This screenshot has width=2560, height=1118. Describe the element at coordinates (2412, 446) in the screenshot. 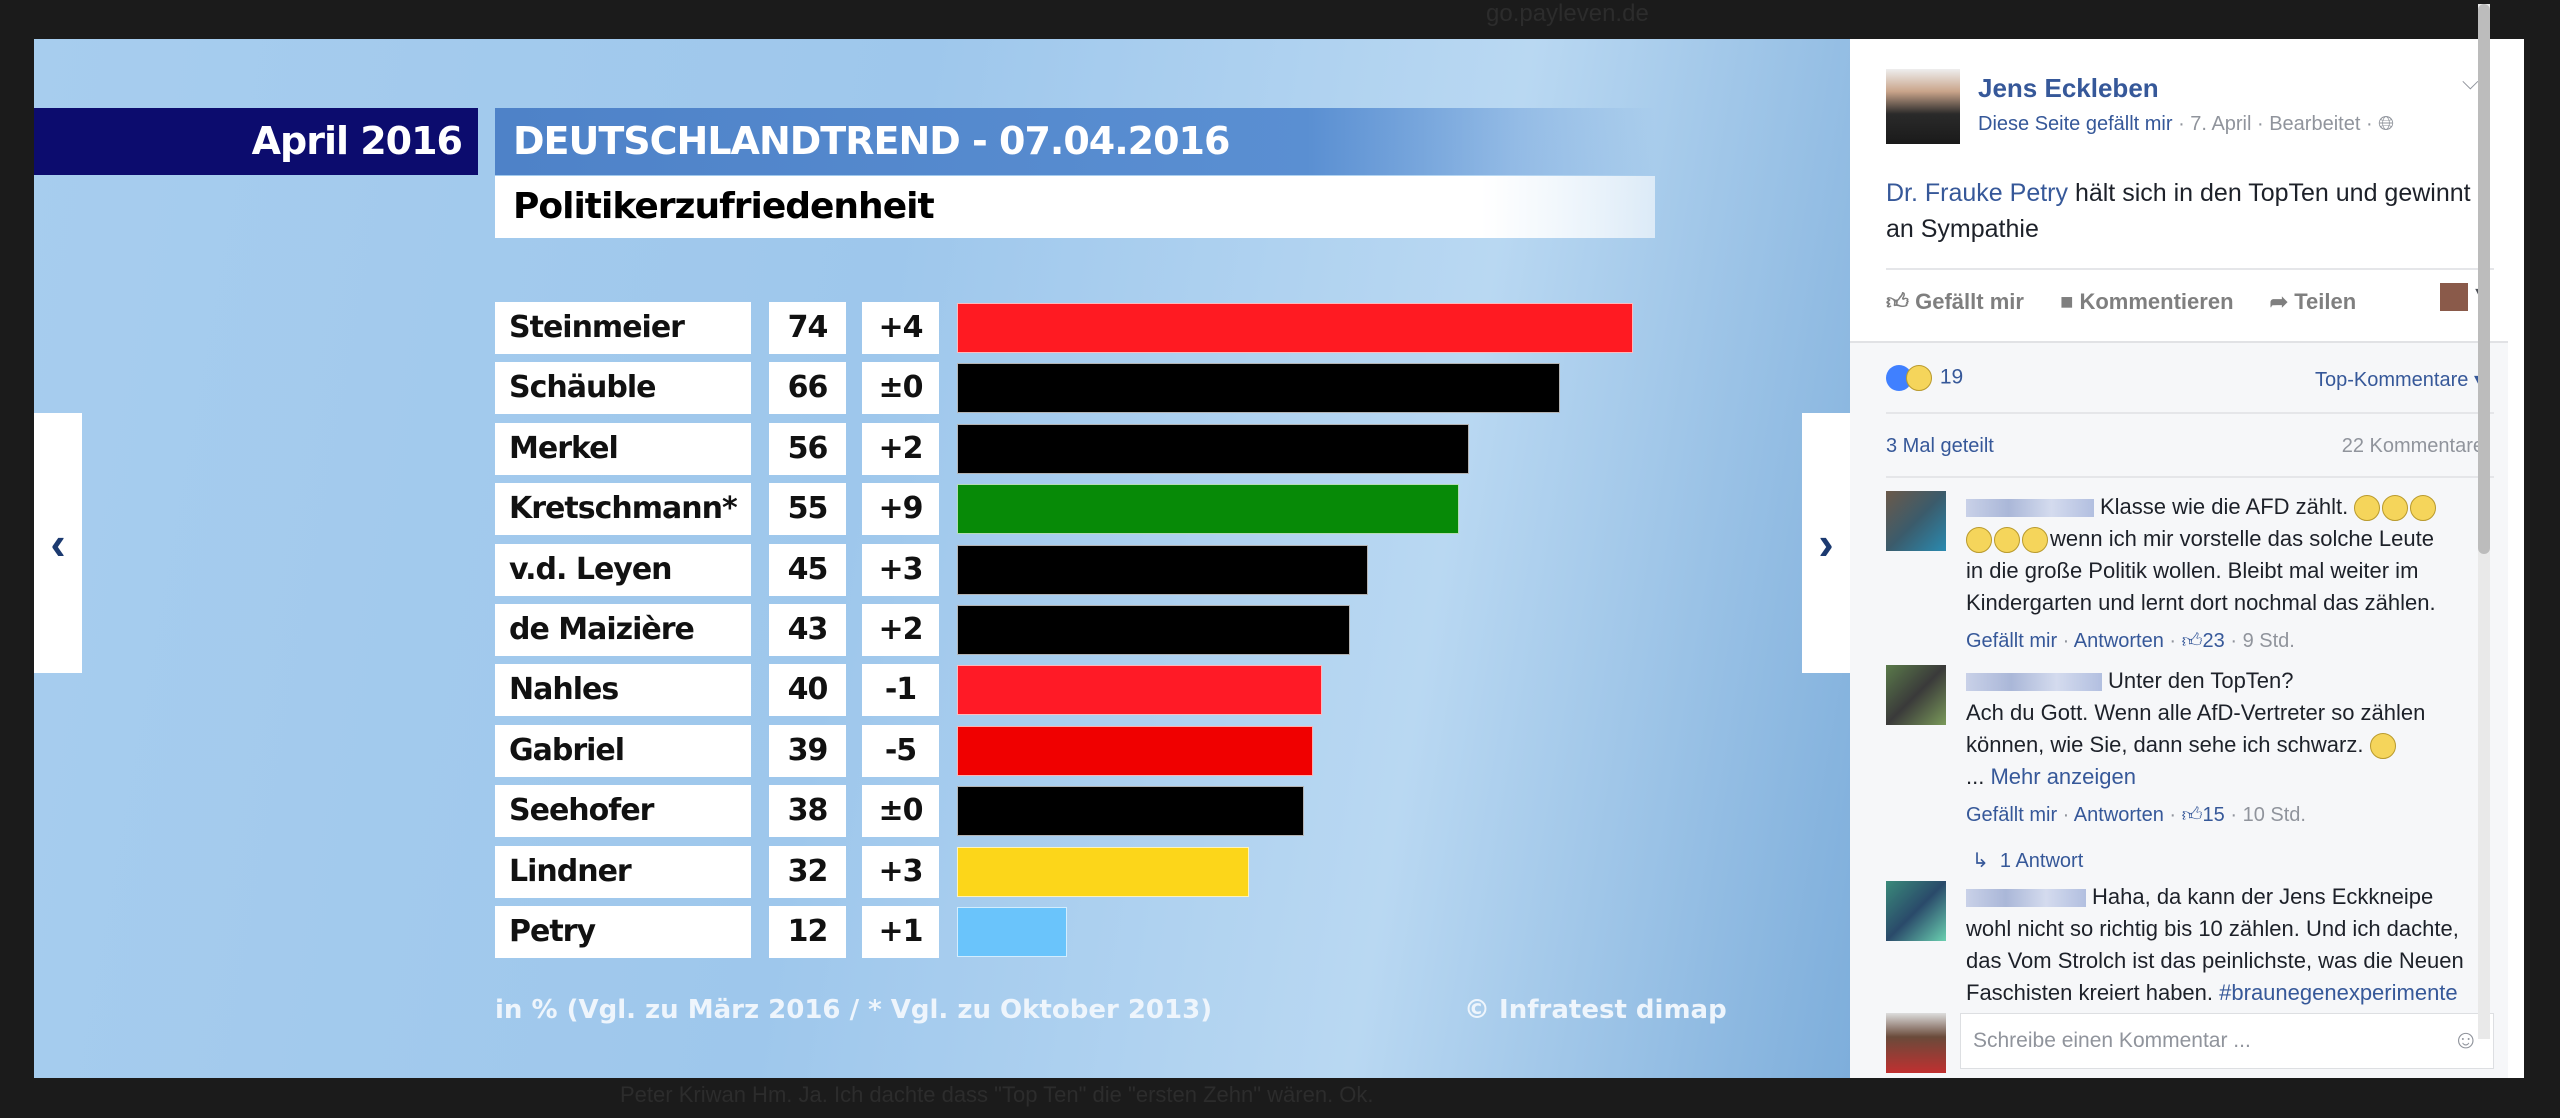

I see `comments-count: 22 Kommentare` at that location.